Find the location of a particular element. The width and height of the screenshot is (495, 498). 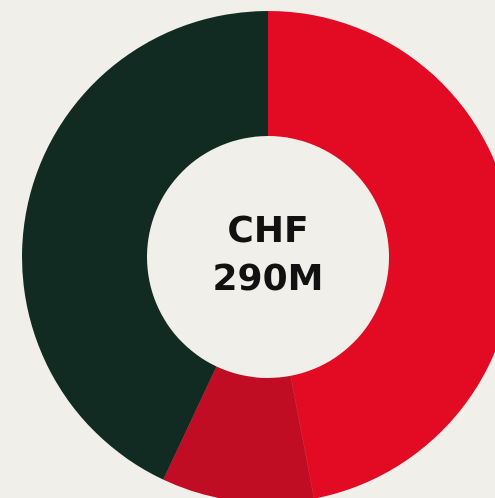

center-label-line: CHF is located at coordinates (267, 230).